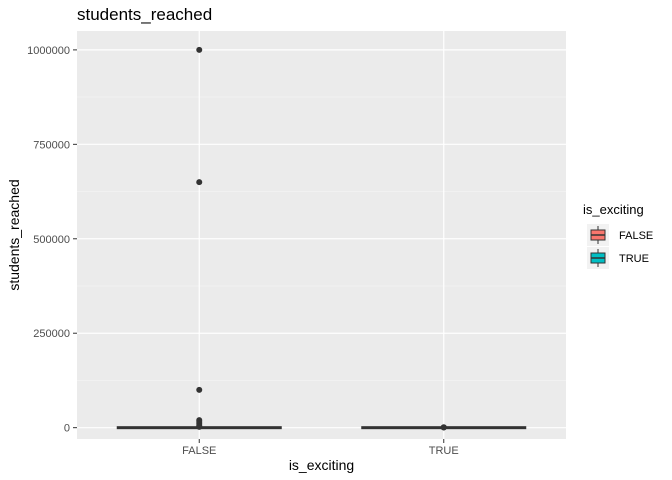 Image resolution: width=672 pixels, height=480 pixels. Describe the element at coordinates (199, 451) in the screenshot. I see `x-tick-label: FALSE` at that location.